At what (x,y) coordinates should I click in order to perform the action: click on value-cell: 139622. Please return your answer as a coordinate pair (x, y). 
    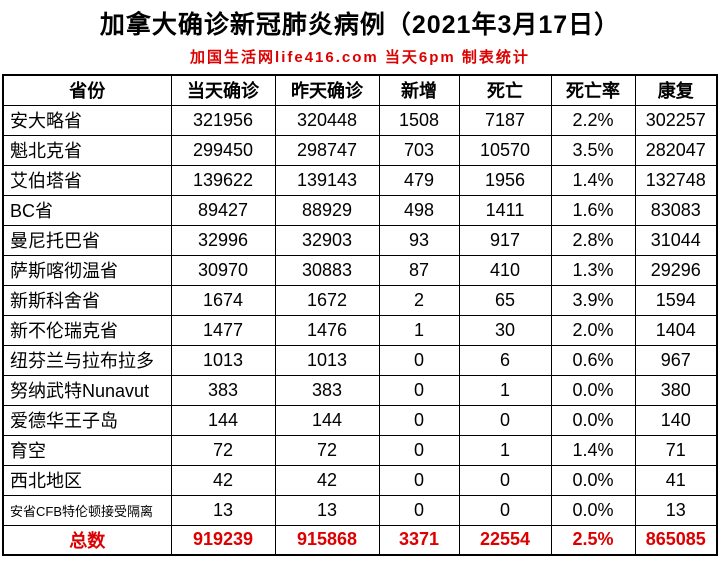
    Looking at the image, I should click on (223, 180).